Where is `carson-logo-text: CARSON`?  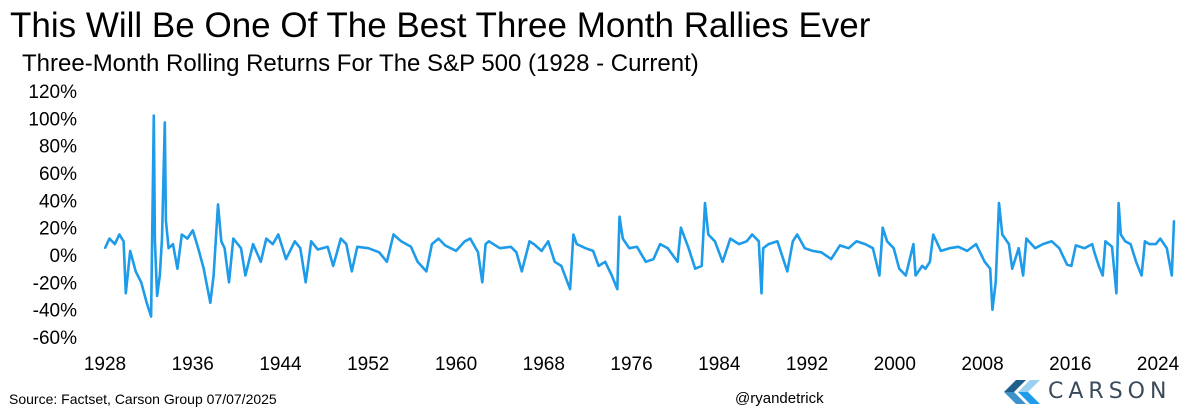 carson-logo-text: CARSON is located at coordinates (1110, 391).